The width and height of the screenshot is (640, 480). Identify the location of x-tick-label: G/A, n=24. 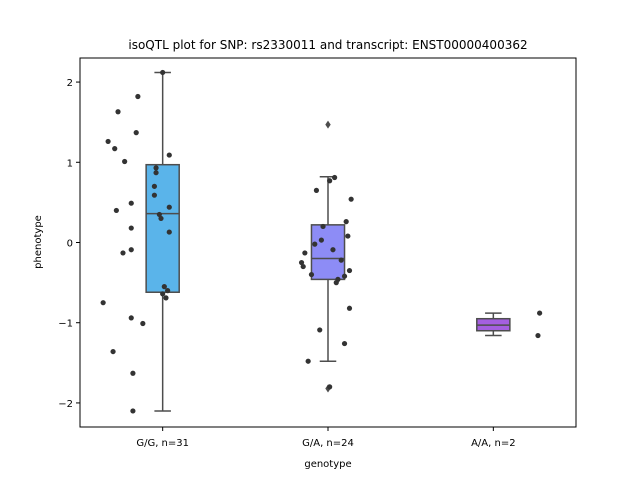
(328, 443).